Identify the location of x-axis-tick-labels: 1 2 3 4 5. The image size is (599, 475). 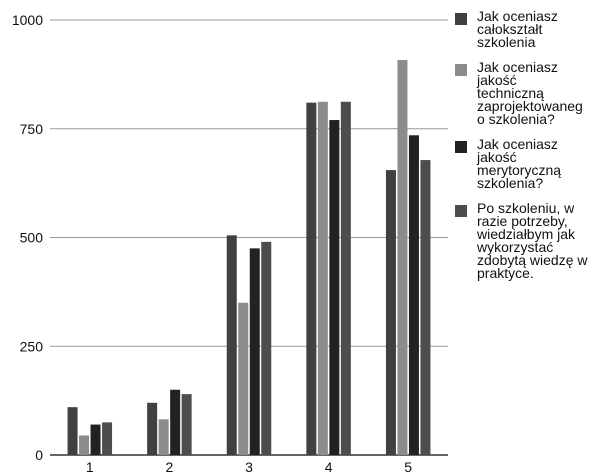
(249, 467).